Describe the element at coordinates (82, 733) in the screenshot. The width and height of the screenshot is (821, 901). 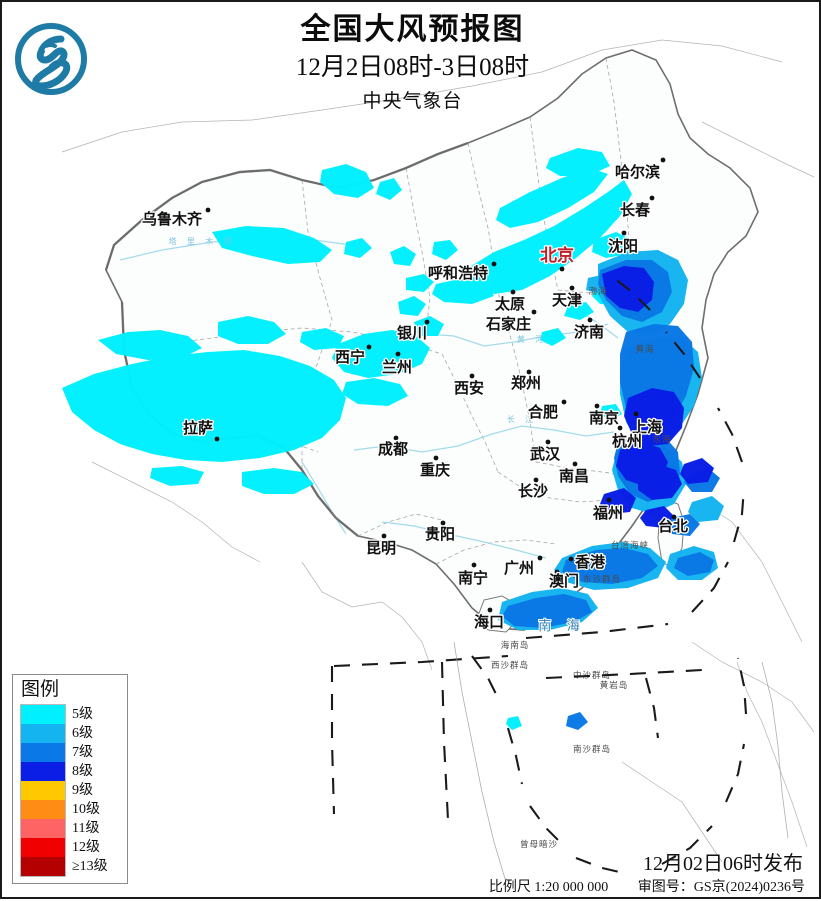
I see `legend-label-1: 6级` at that location.